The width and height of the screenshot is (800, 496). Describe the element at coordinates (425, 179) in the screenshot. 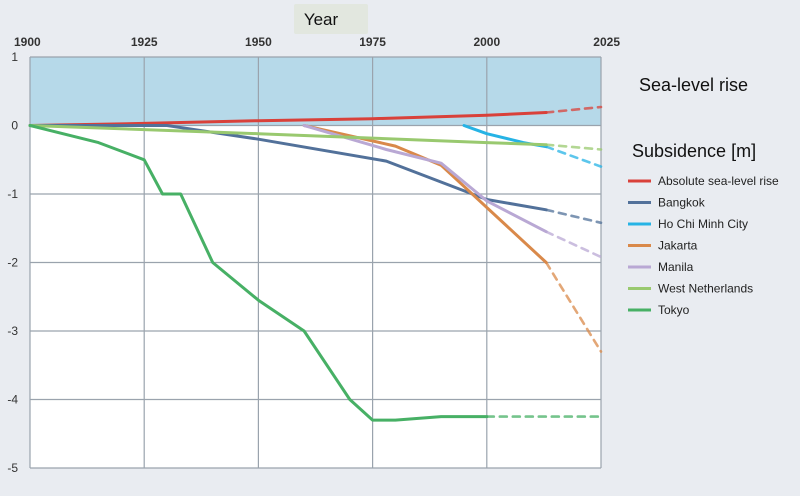

I see `series-manila-line` at that location.